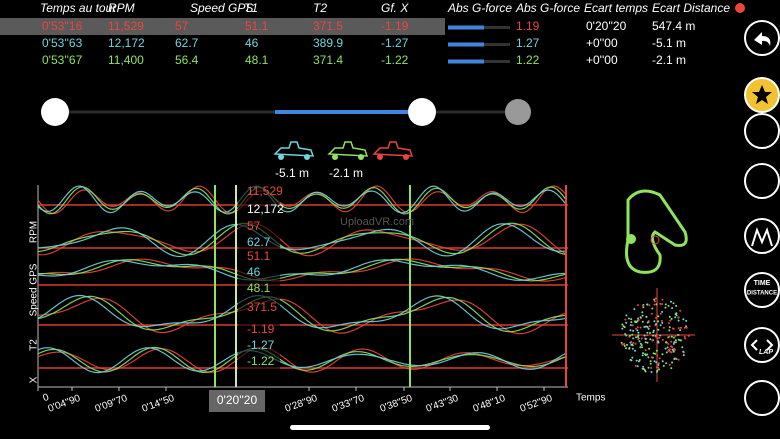  What do you see at coordinates (259, 242) in the screenshot?
I see `cursor-value: 62.7` at bounding box center [259, 242].